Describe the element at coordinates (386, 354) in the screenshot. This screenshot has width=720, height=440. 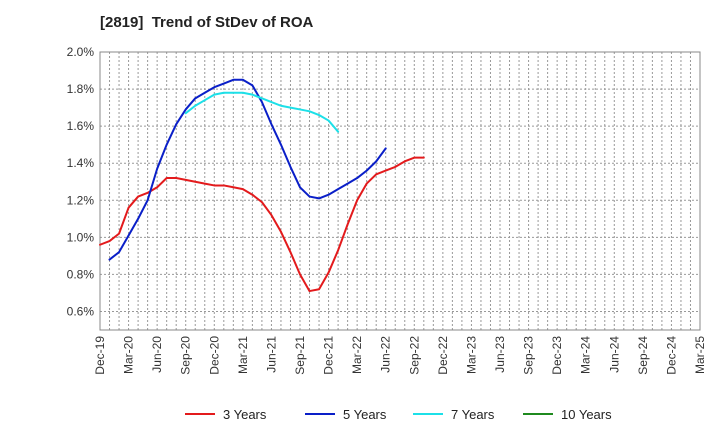
I see `x-tick-label: Jun-22` at that location.